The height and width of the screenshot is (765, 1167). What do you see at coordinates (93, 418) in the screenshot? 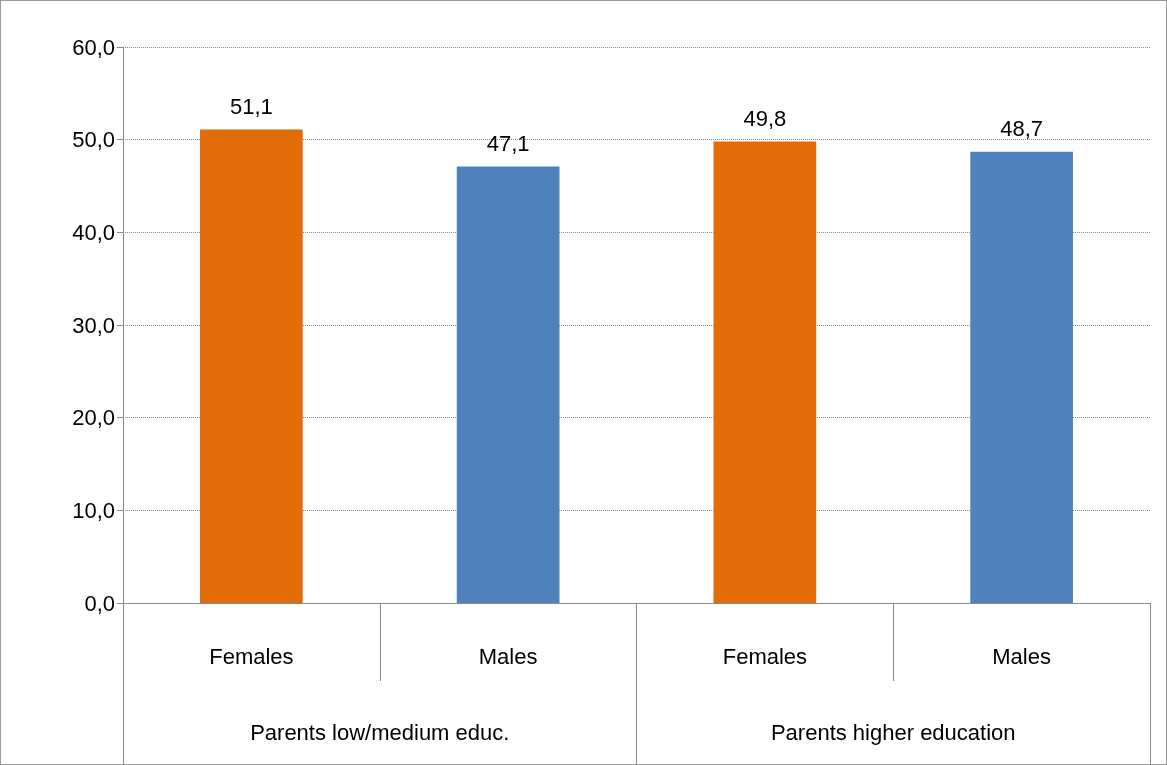
I see `y-tick-label: 20,0` at bounding box center [93, 418].